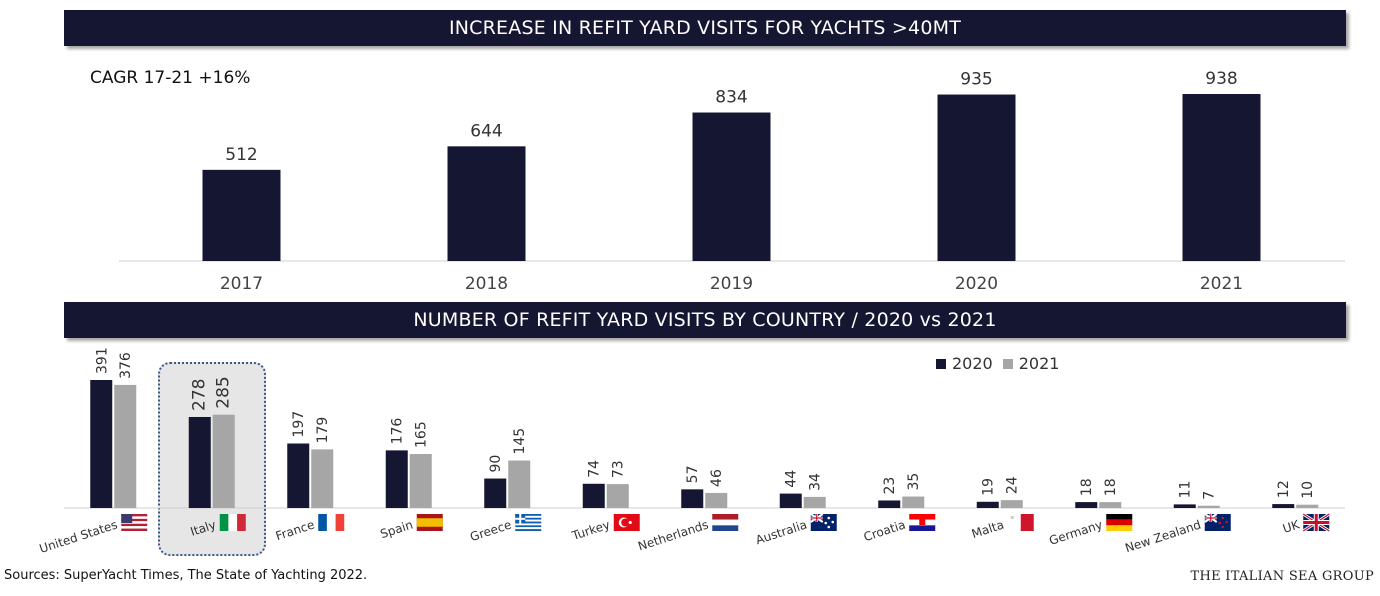 Image resolution: width=1380 pixels, height=596 pixels. What do you see at coordinates (673, 536) in the screenshot?
I see `country-label: Netherlands` at bounding box center [673, 536].